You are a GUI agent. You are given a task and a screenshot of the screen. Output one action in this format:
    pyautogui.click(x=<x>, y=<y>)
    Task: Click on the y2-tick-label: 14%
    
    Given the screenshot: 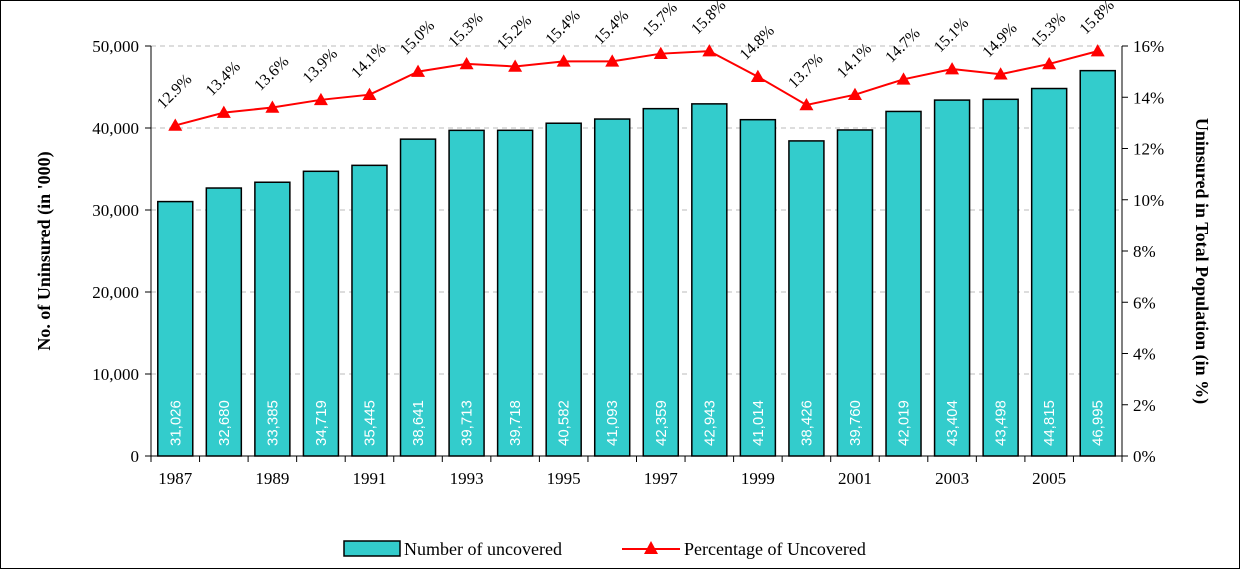 What is the action you would take?
    pyautogui.click(x=1148, y=97)
    